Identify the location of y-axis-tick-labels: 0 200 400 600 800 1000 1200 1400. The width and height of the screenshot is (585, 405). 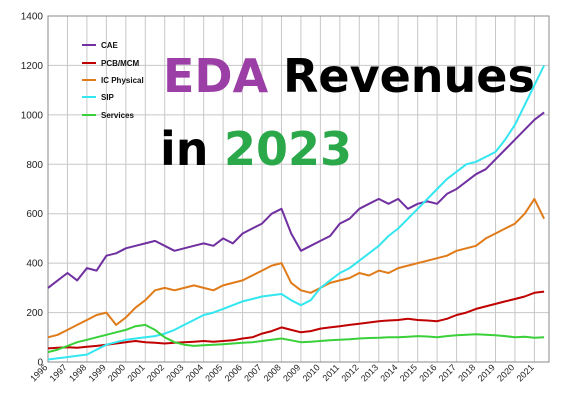
(32, 190).